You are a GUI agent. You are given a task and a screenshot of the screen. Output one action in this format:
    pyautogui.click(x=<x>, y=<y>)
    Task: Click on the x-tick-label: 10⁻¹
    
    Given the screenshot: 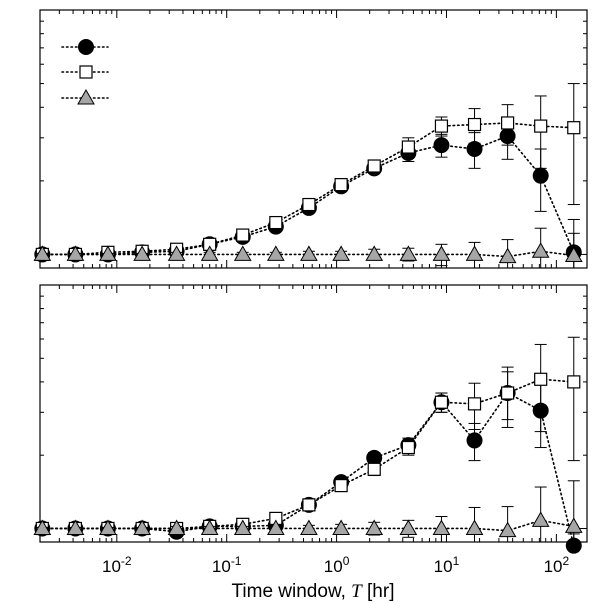 What is the action you would take?
    pyautogui.click(x=227, y=565)
    